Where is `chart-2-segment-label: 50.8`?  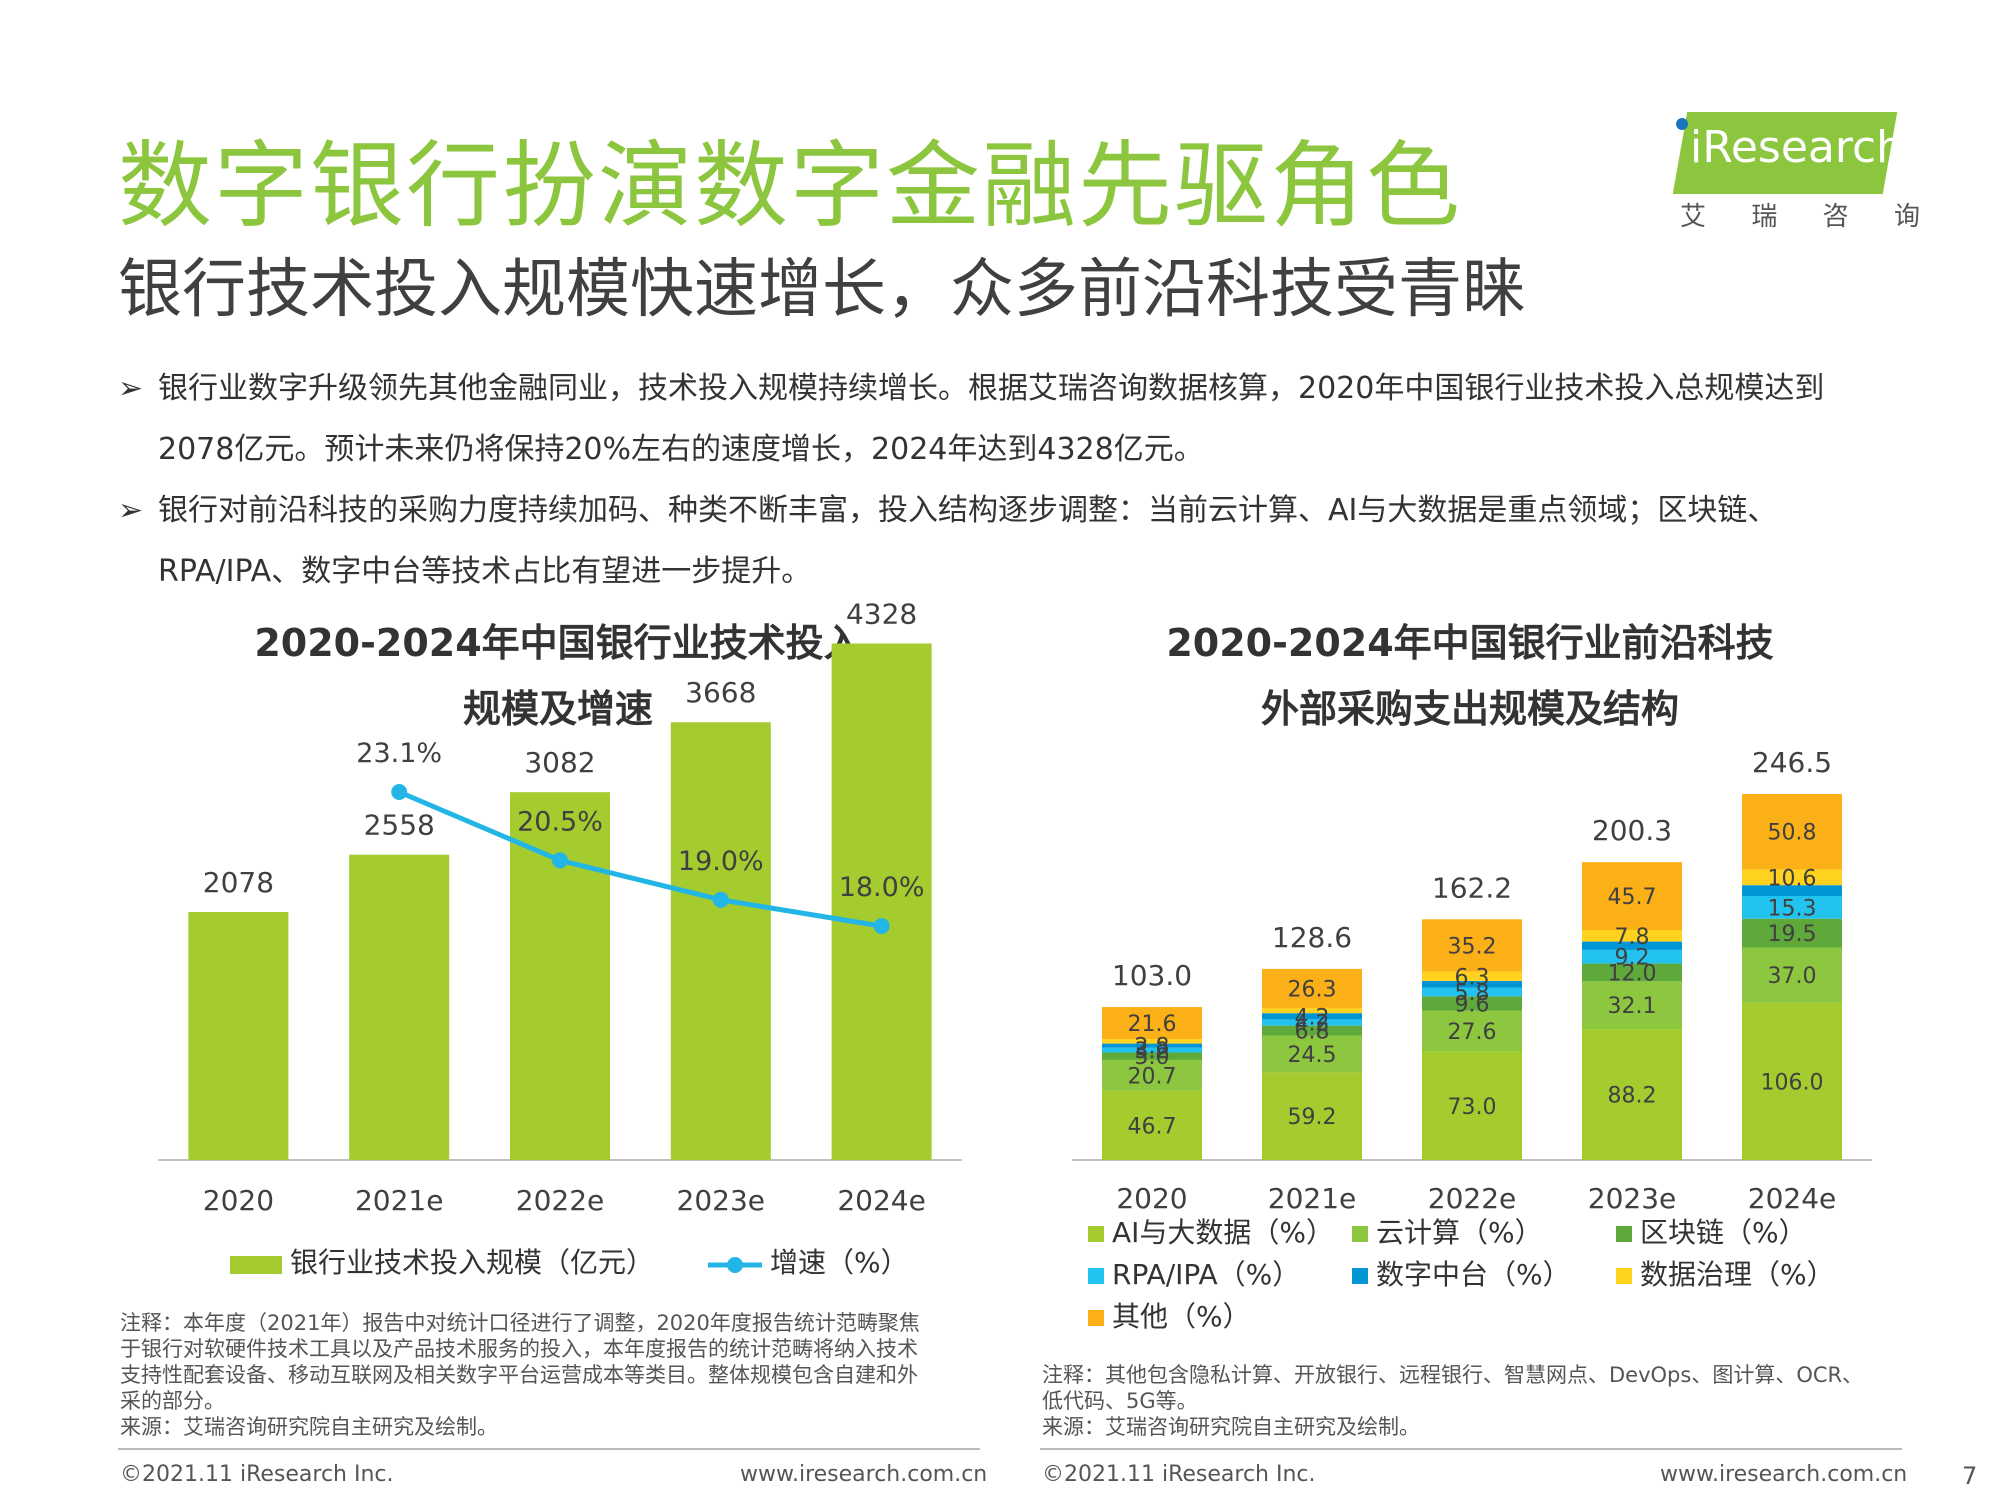 chart-2-segment-label: 50.8 is located at coordinates (1792, 833).